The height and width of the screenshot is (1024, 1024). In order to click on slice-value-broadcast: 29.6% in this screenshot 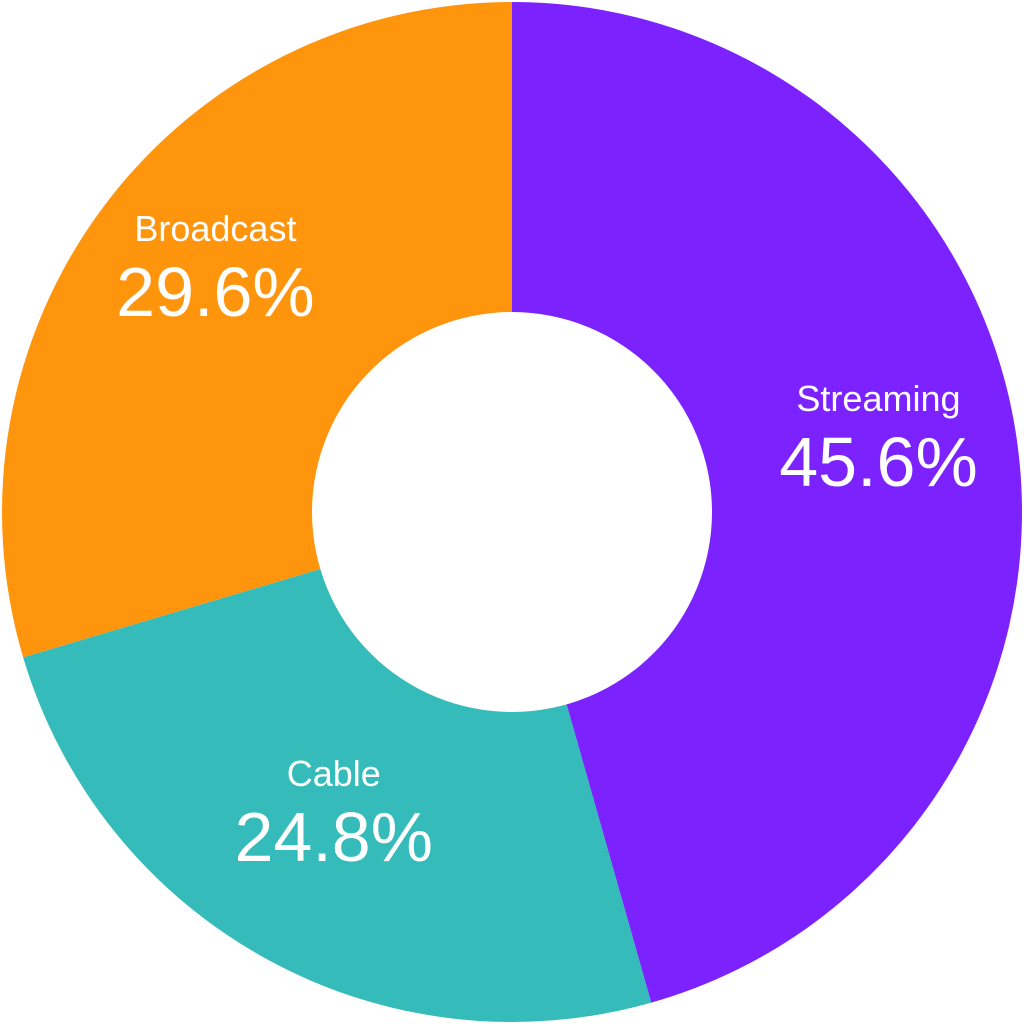, I will do `click(215, 292)`.